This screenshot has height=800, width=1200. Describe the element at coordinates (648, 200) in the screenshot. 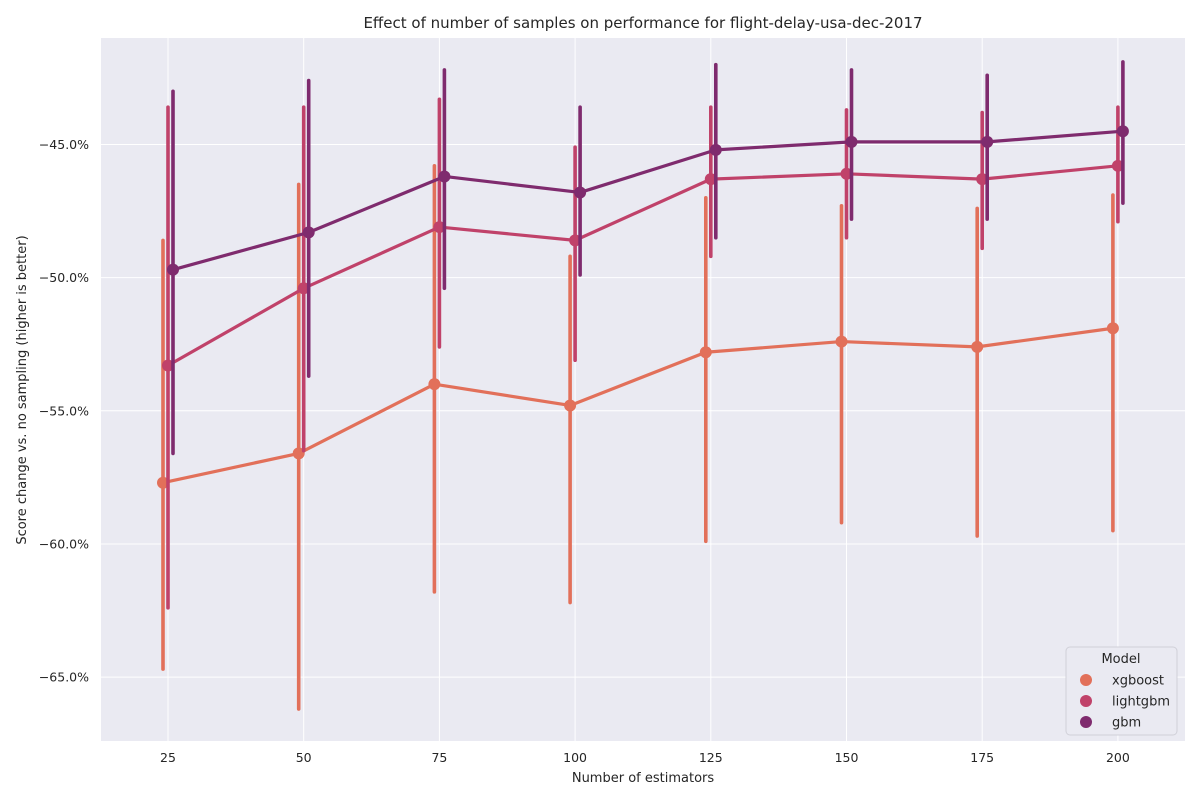

I see `series-line` at that location.